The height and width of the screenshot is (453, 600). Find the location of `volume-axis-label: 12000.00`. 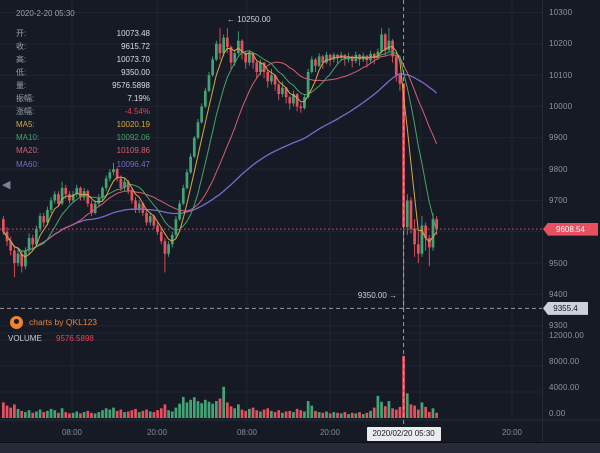

volume-axis-label: 12000.00 is located at coordinates (566, 335).